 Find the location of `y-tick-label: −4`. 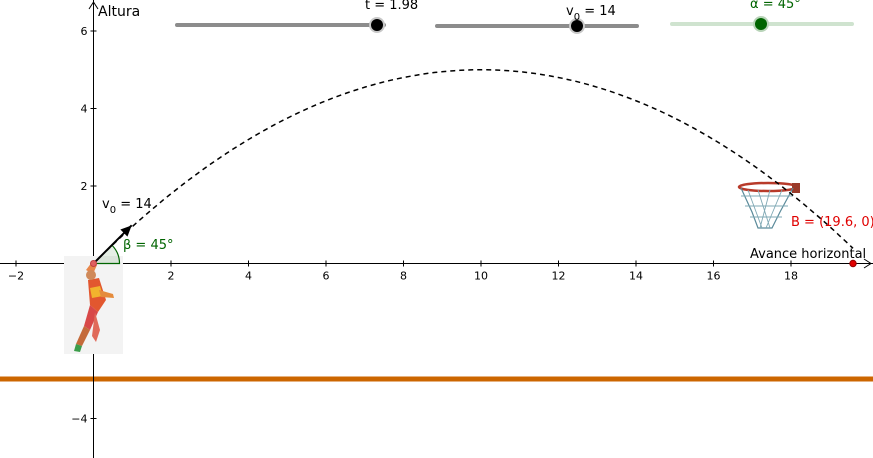

y-tick-label: −4 is located at coordinates (79, 419).